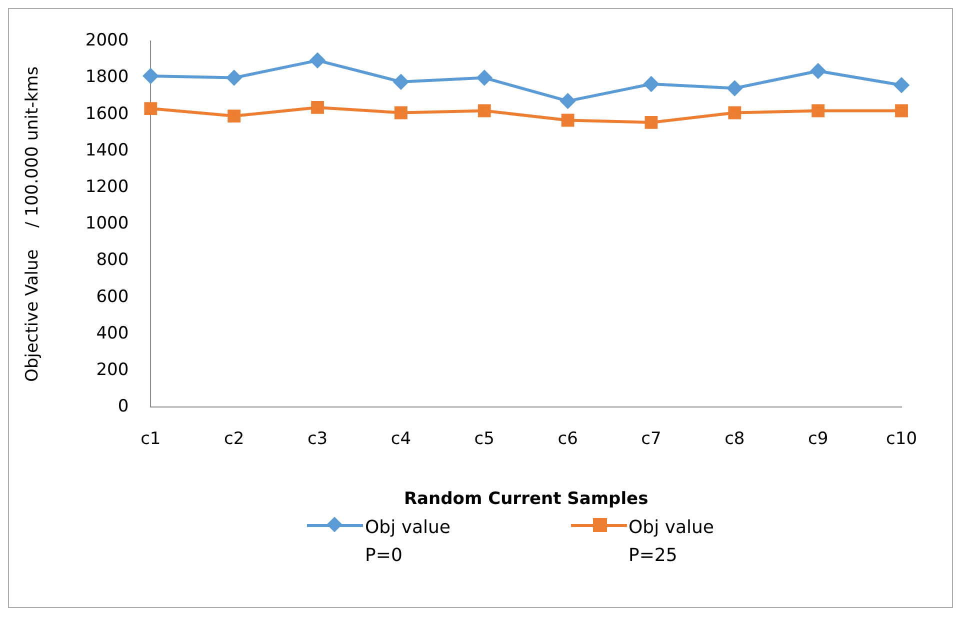 The height and width of the screenshot is (619, 965). What do you see at coordinates (484, 438) in the screenshot?
I see `x-tick-label: c5` at bounding box center [484, 438].